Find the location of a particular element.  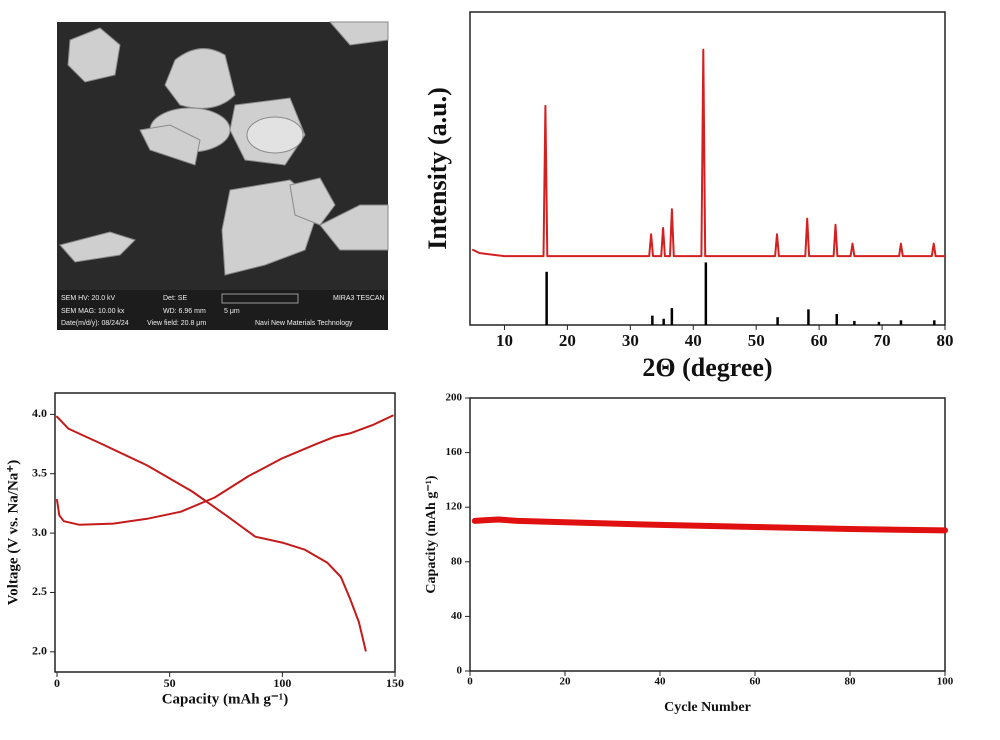

x-axis-label: Capacity (mAh g⁻¹) is located at coordinates (225, 699).